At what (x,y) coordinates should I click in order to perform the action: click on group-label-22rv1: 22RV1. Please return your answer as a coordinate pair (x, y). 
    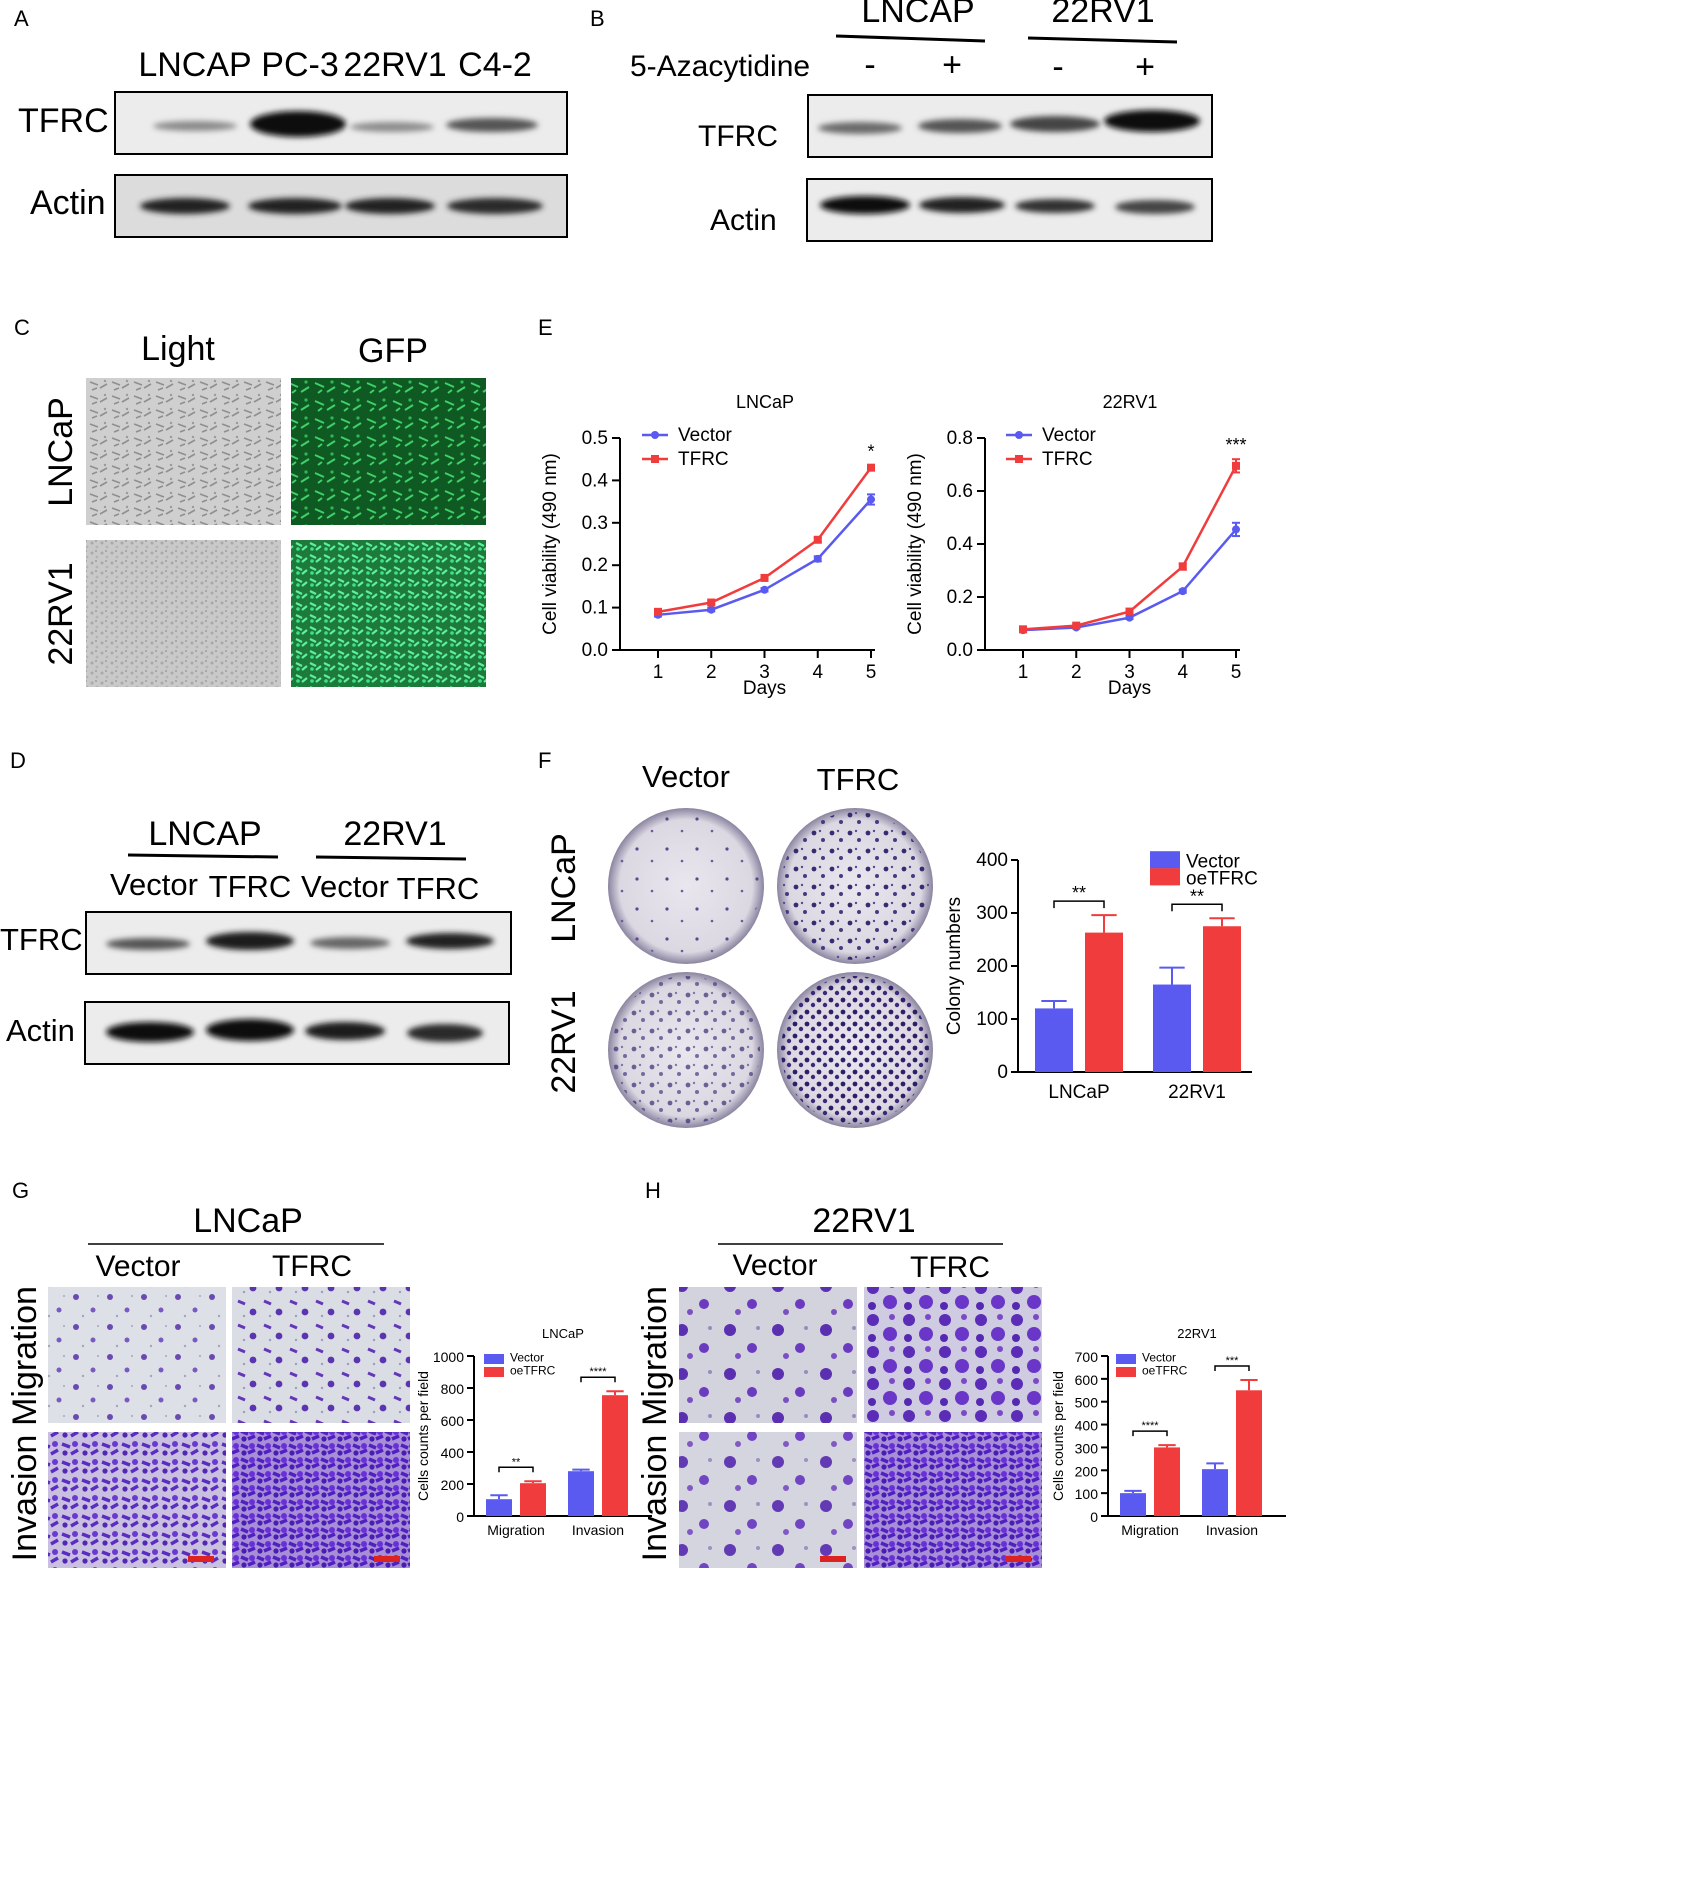
    Looking at the image, I should click on (1102, 15).